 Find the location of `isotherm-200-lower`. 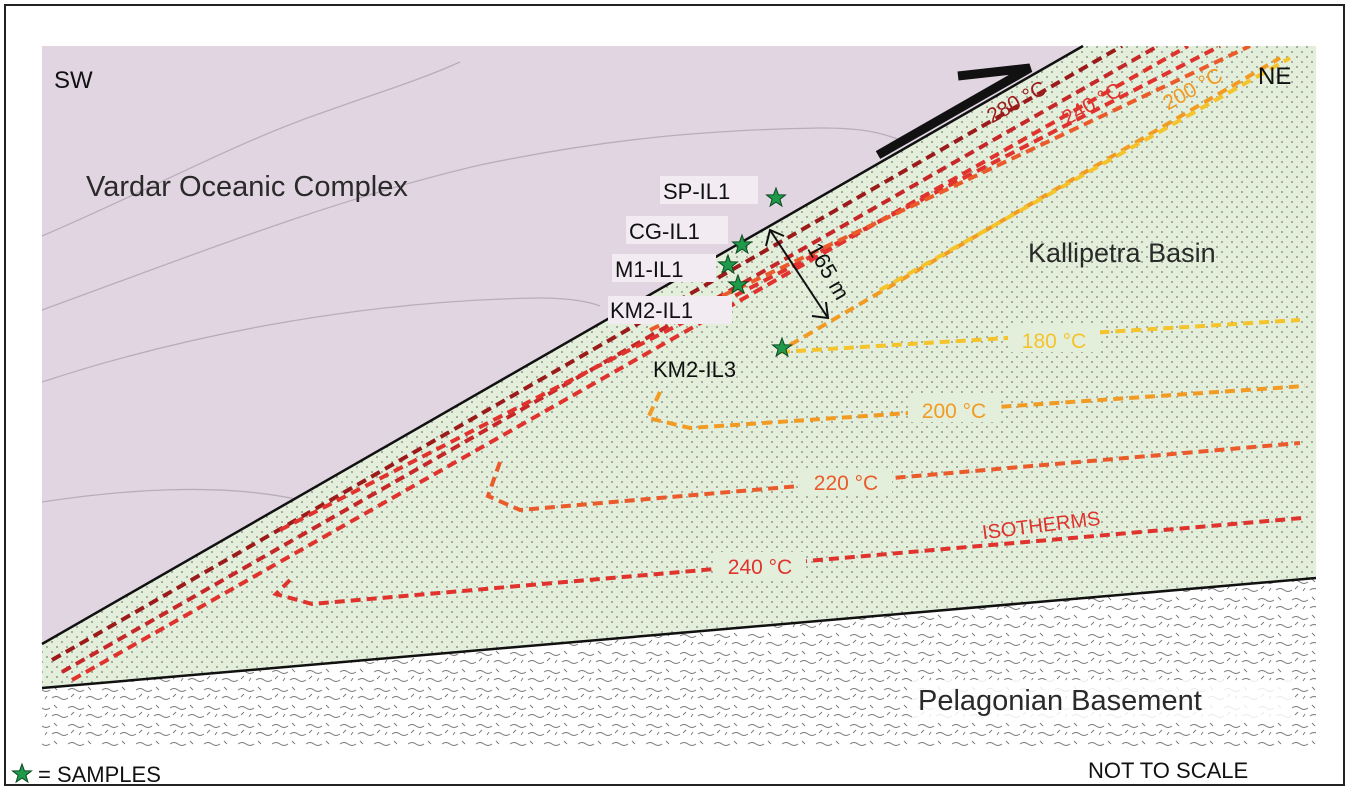

isotherm-200-lower is located at coordinates (975, 407).